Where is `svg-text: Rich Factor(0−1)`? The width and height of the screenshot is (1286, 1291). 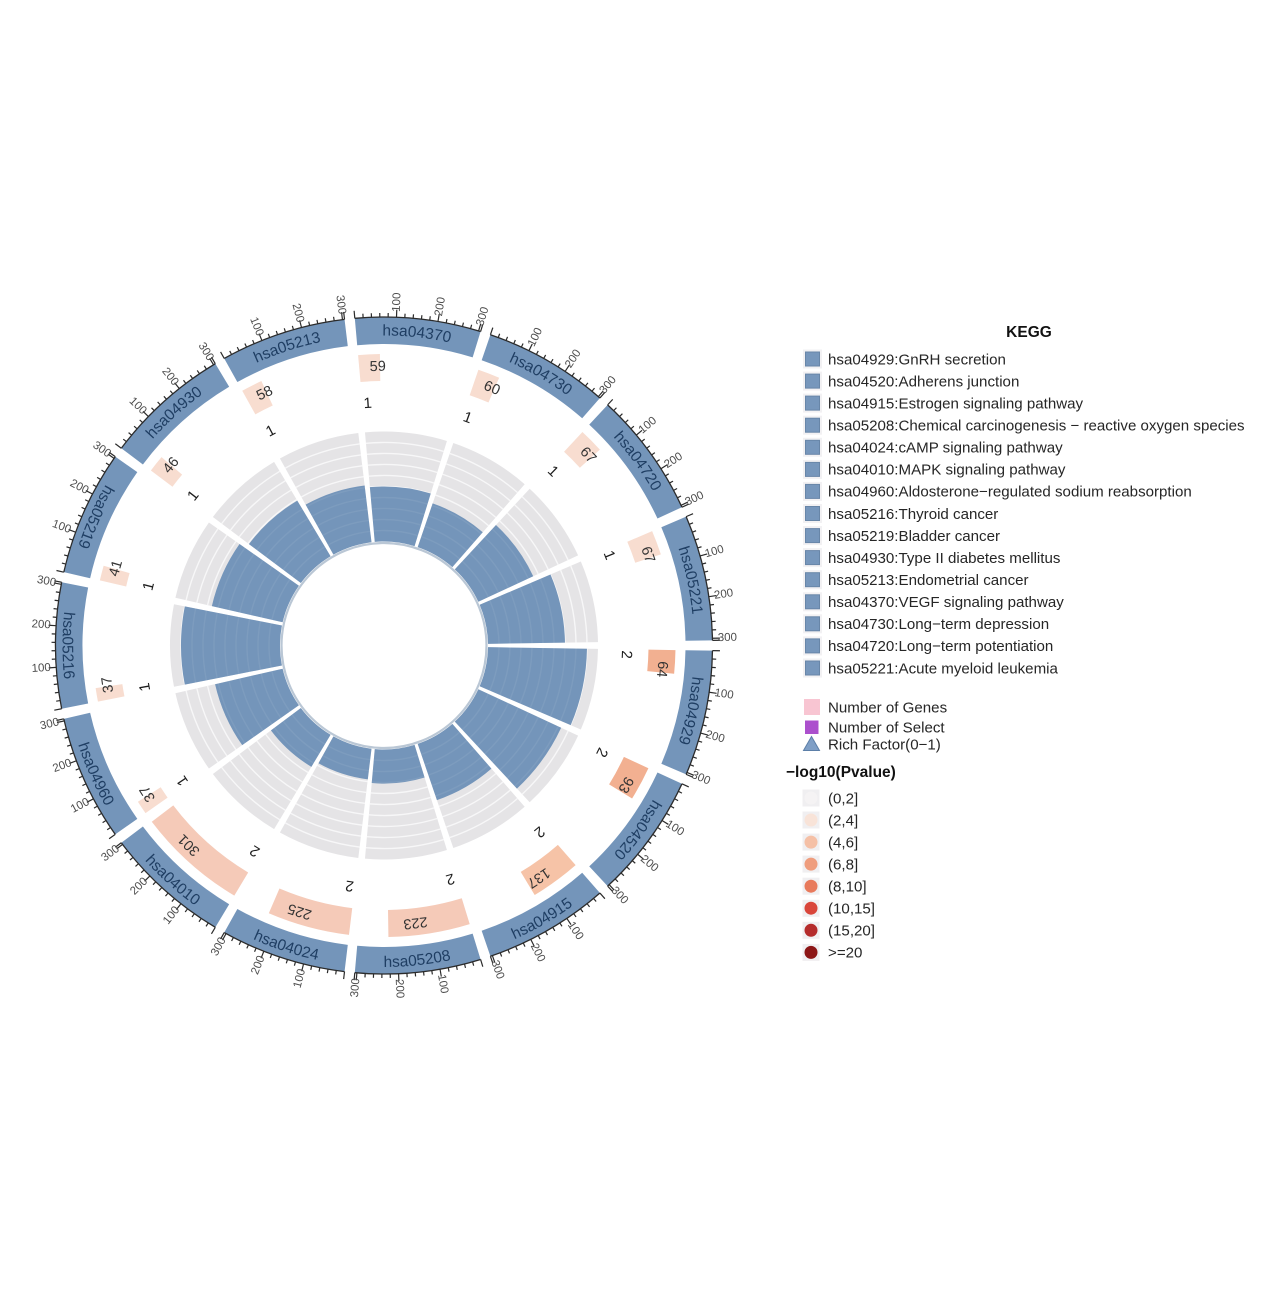 svg-text: Rich Factor(0−1) is located at coordinates (884, 744).